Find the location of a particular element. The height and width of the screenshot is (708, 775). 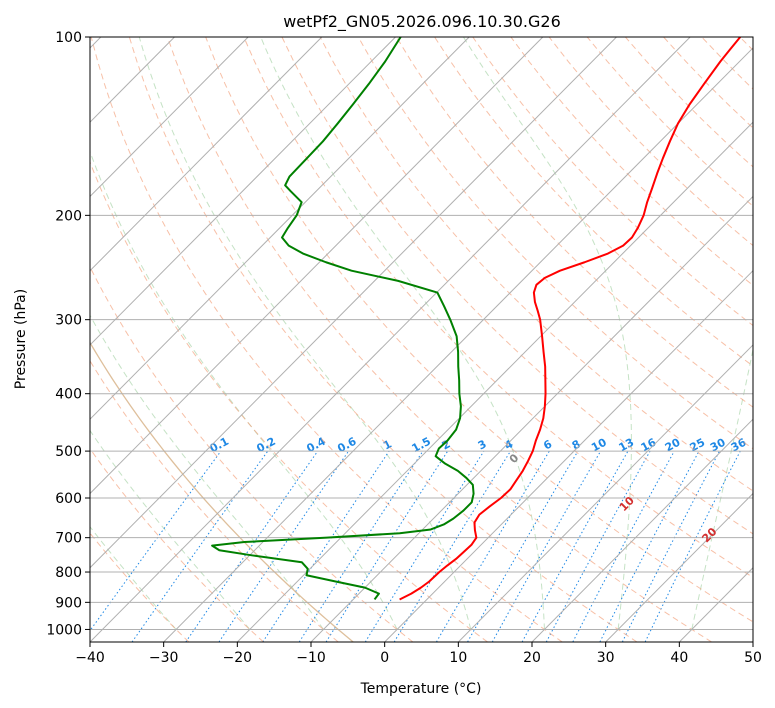

y-axis: 1000 900 800 700 600 500 400 300 200 100 is located at coordinates (68, 334).